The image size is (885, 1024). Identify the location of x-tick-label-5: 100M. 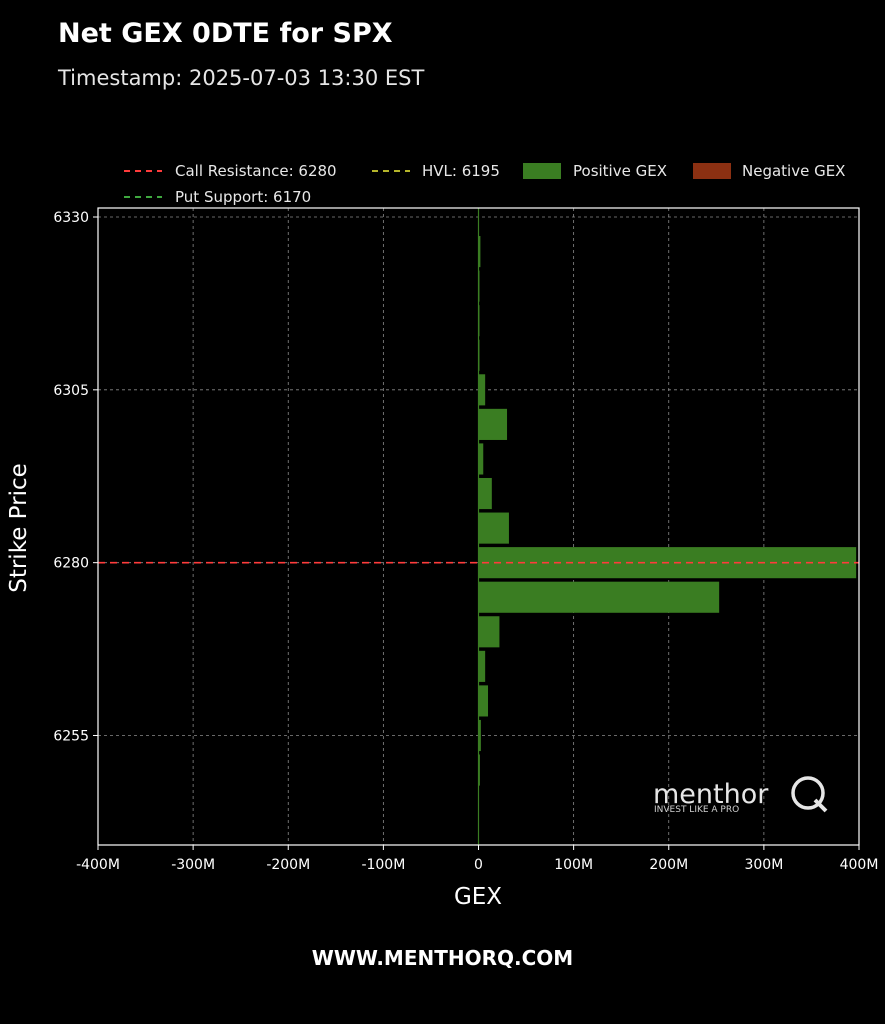
(573, 865).